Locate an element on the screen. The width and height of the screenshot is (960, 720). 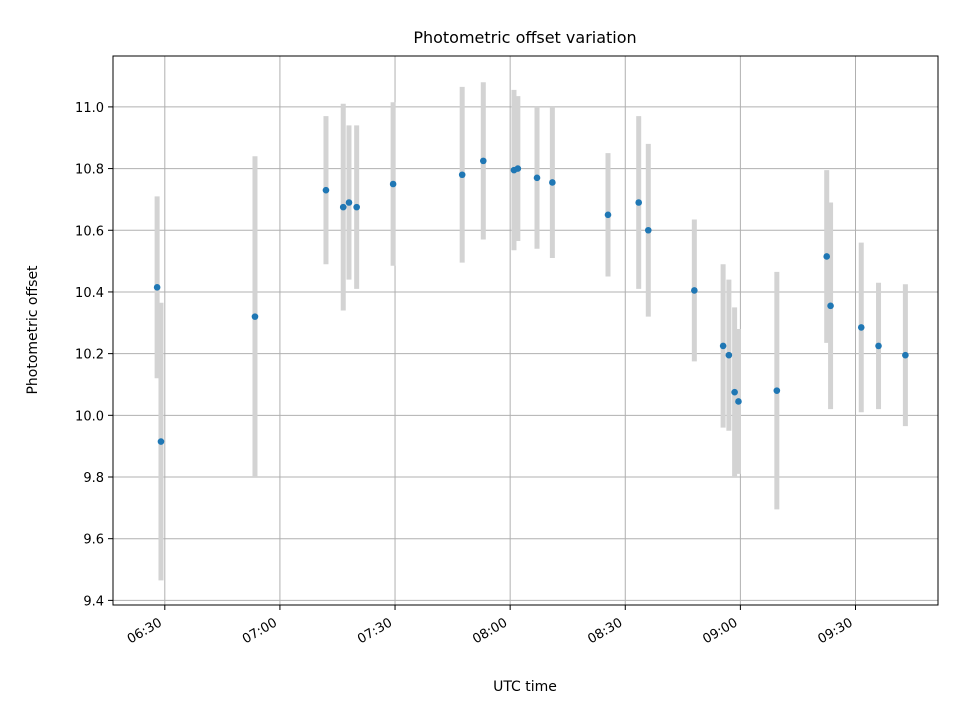
x-tick-label: 08:30 is located at coordinates (605, 631).